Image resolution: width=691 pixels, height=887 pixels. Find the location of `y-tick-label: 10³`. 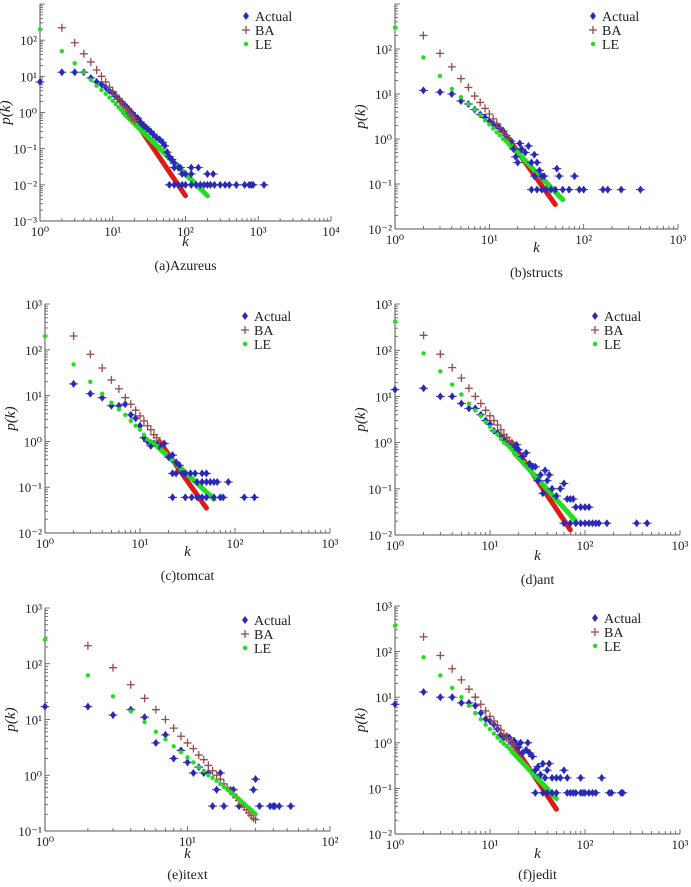

y-tick-label: 10³ is located at coordinates (383, 606).